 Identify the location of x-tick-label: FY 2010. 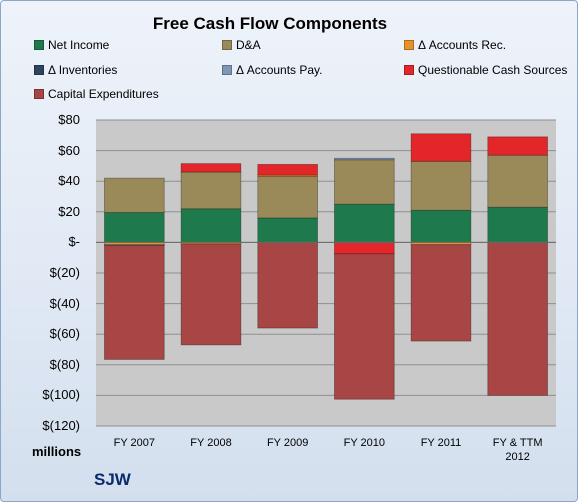
(364, 443).